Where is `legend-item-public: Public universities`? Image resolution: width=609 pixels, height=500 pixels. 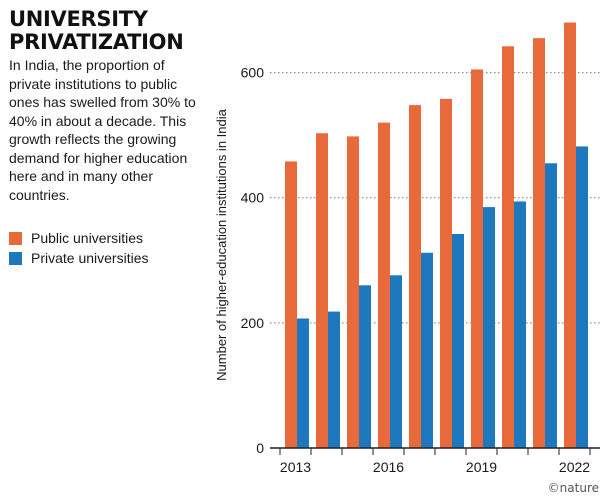
legend-item-public: Public universities is located at coordinates (79, 238).